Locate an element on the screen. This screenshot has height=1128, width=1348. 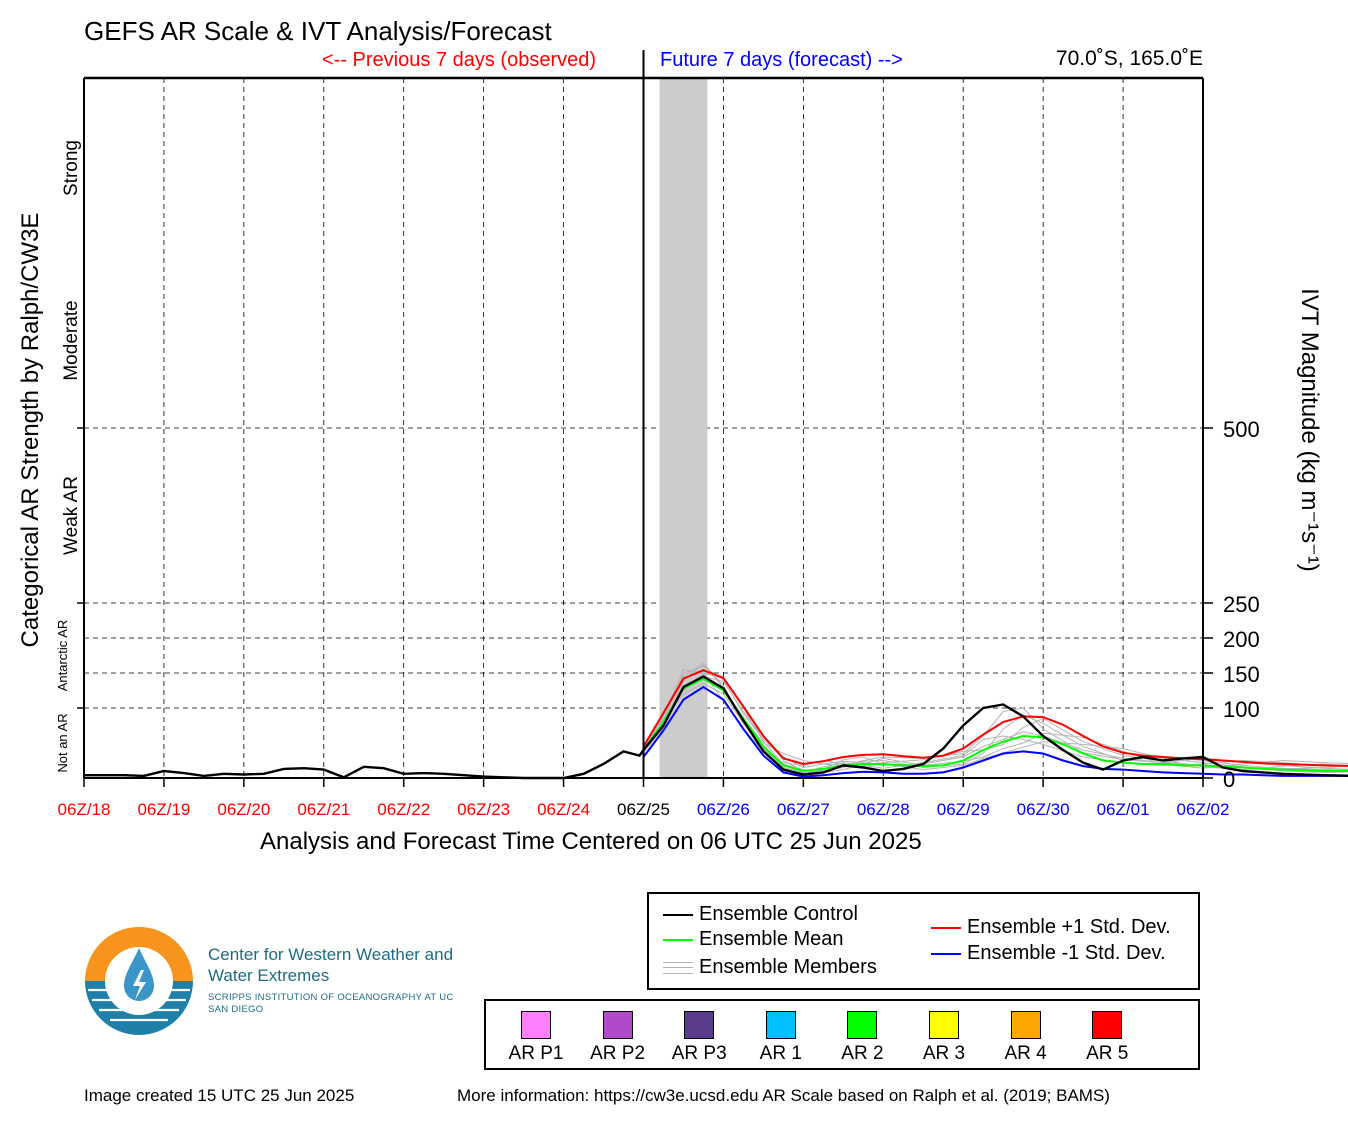
series-line-ensemble-1-std-dev- is located at coordinates (995, 731).